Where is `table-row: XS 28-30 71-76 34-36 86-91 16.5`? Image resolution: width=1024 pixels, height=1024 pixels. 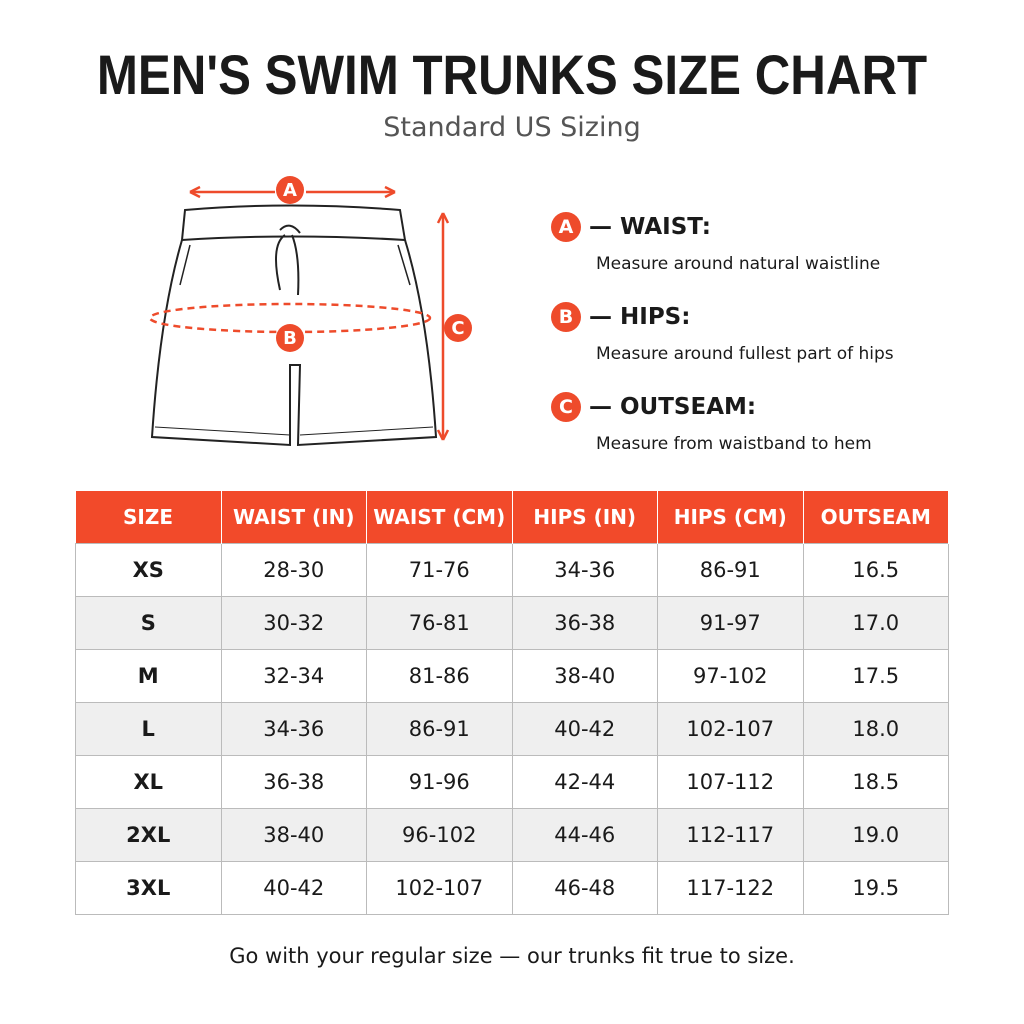 table-row: XS 28-30 71-76 34-36 86-91 16.5 is located at coordinates (512, 570).